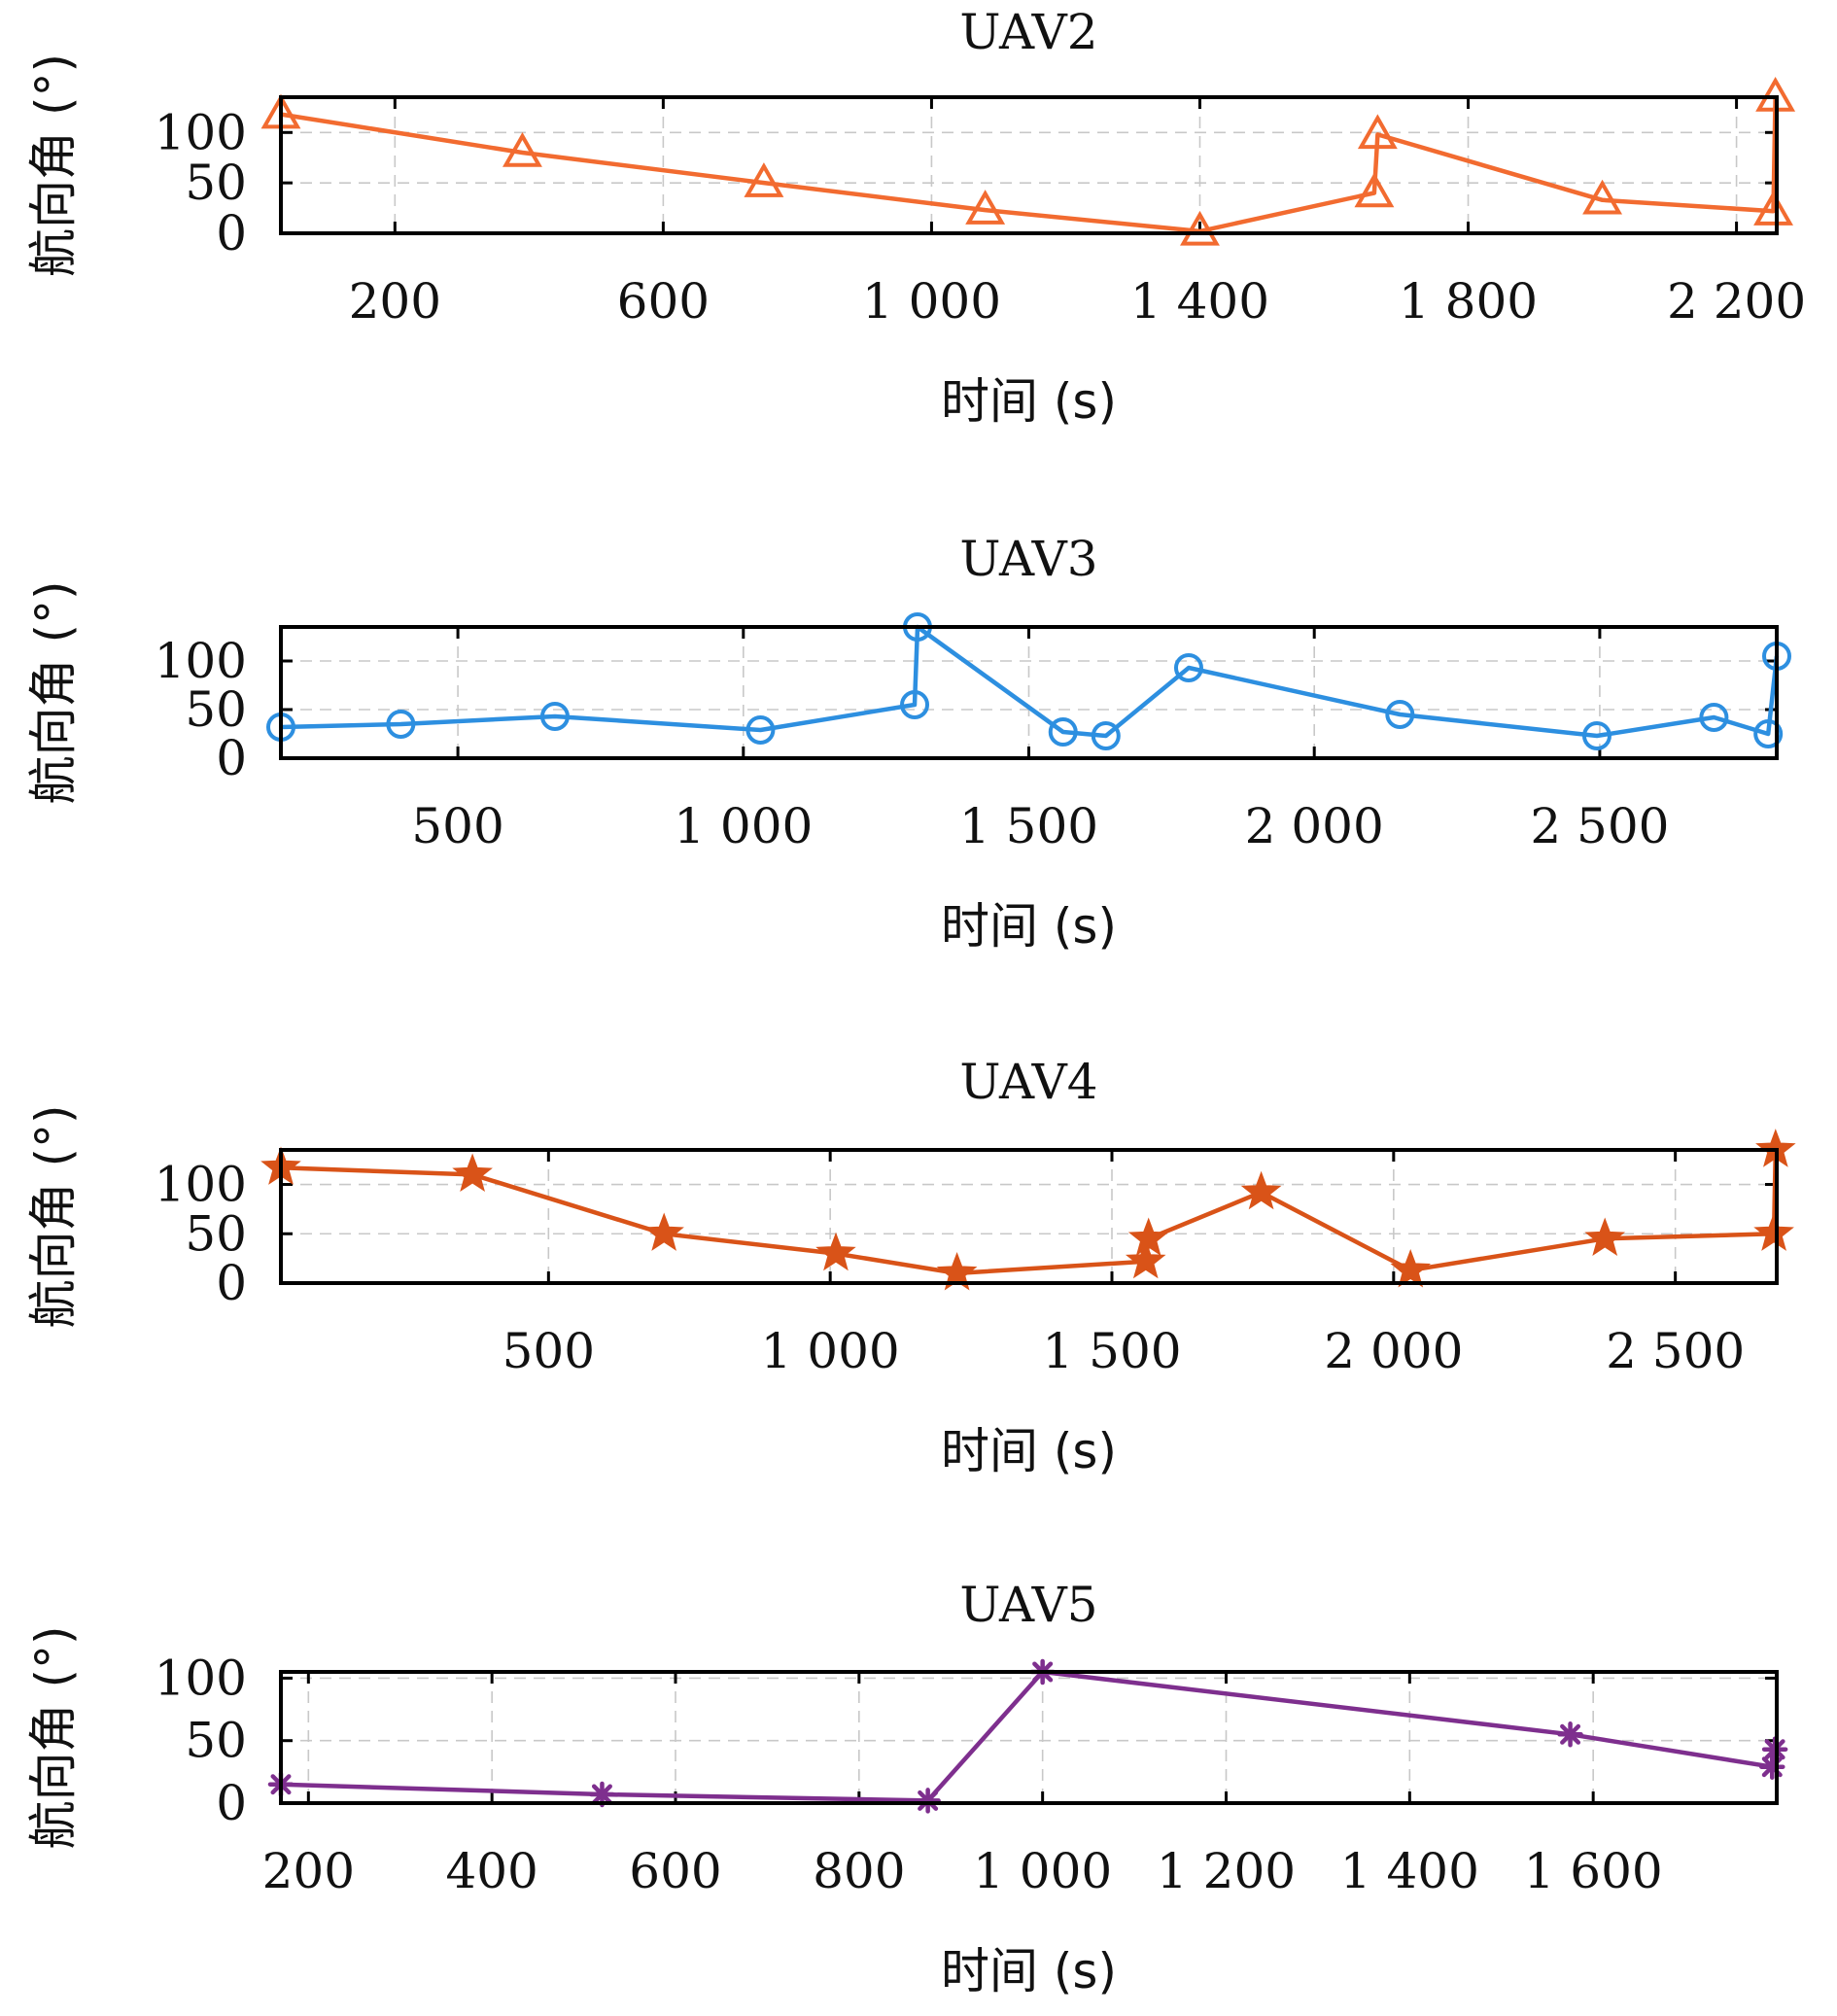 The height and width of the screenshot is (2016, 1837). Describe the element at coordinates (1028, 559) in the screenshot. I see `chart-title: UAV3` at that location.